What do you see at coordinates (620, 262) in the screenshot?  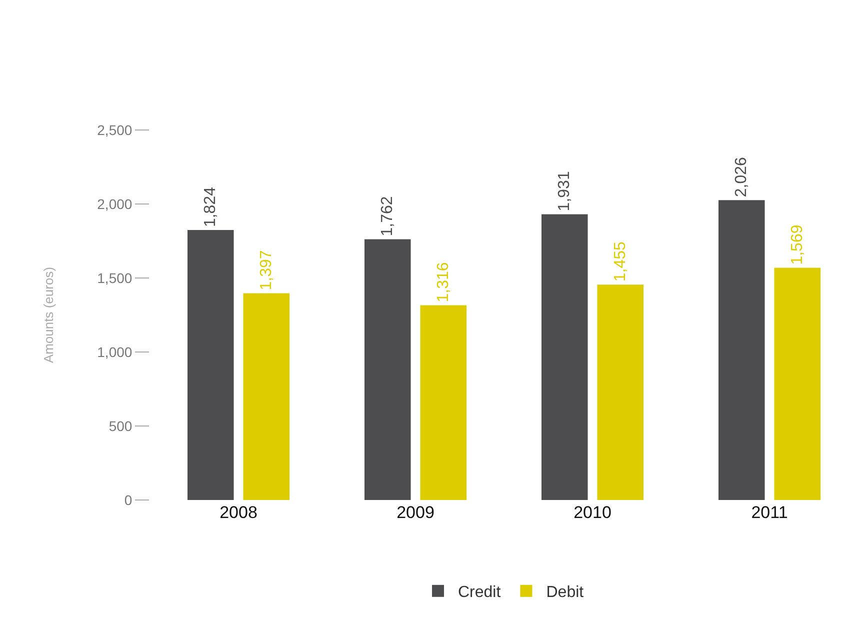 I see `data-label: 1,455` at bounding box center [620, 262].